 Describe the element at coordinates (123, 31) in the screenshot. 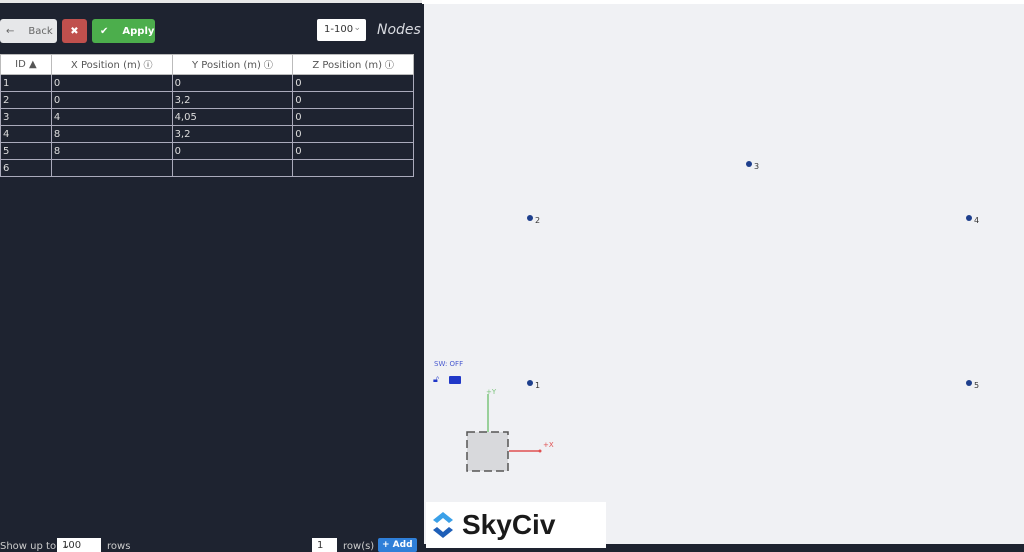

I see `apply-button: ✔ Apply` at that location.